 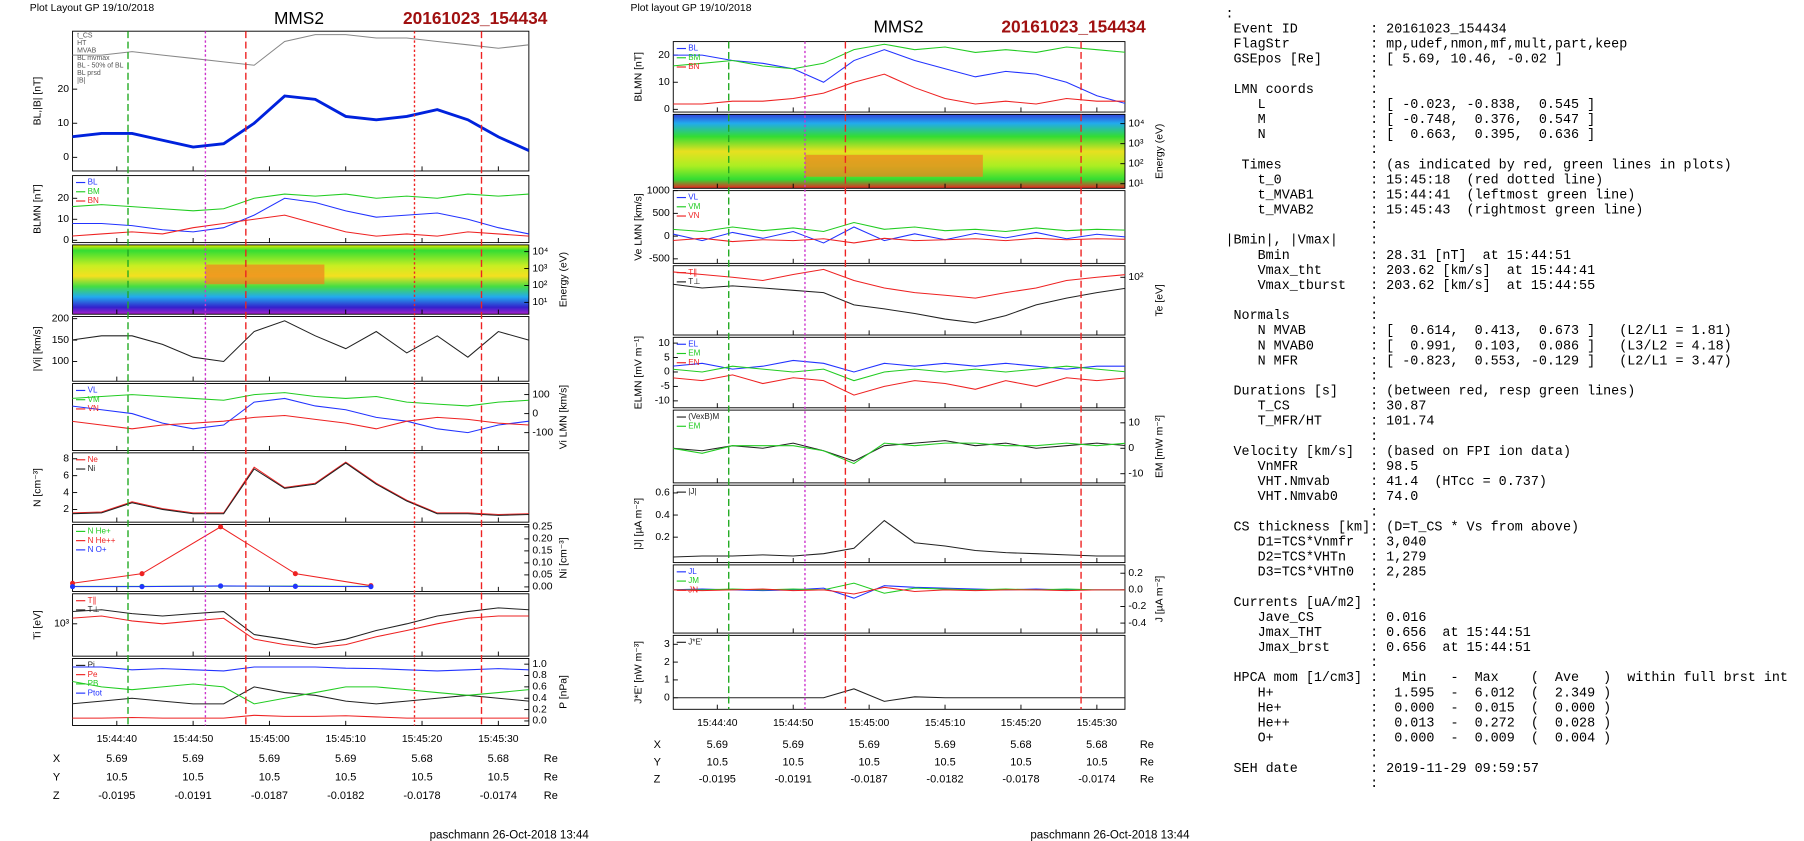 What do you see at coordinates (1229, 14) in the screenshot?
I see `summary-line: :` at bounding box center [1229, 14].